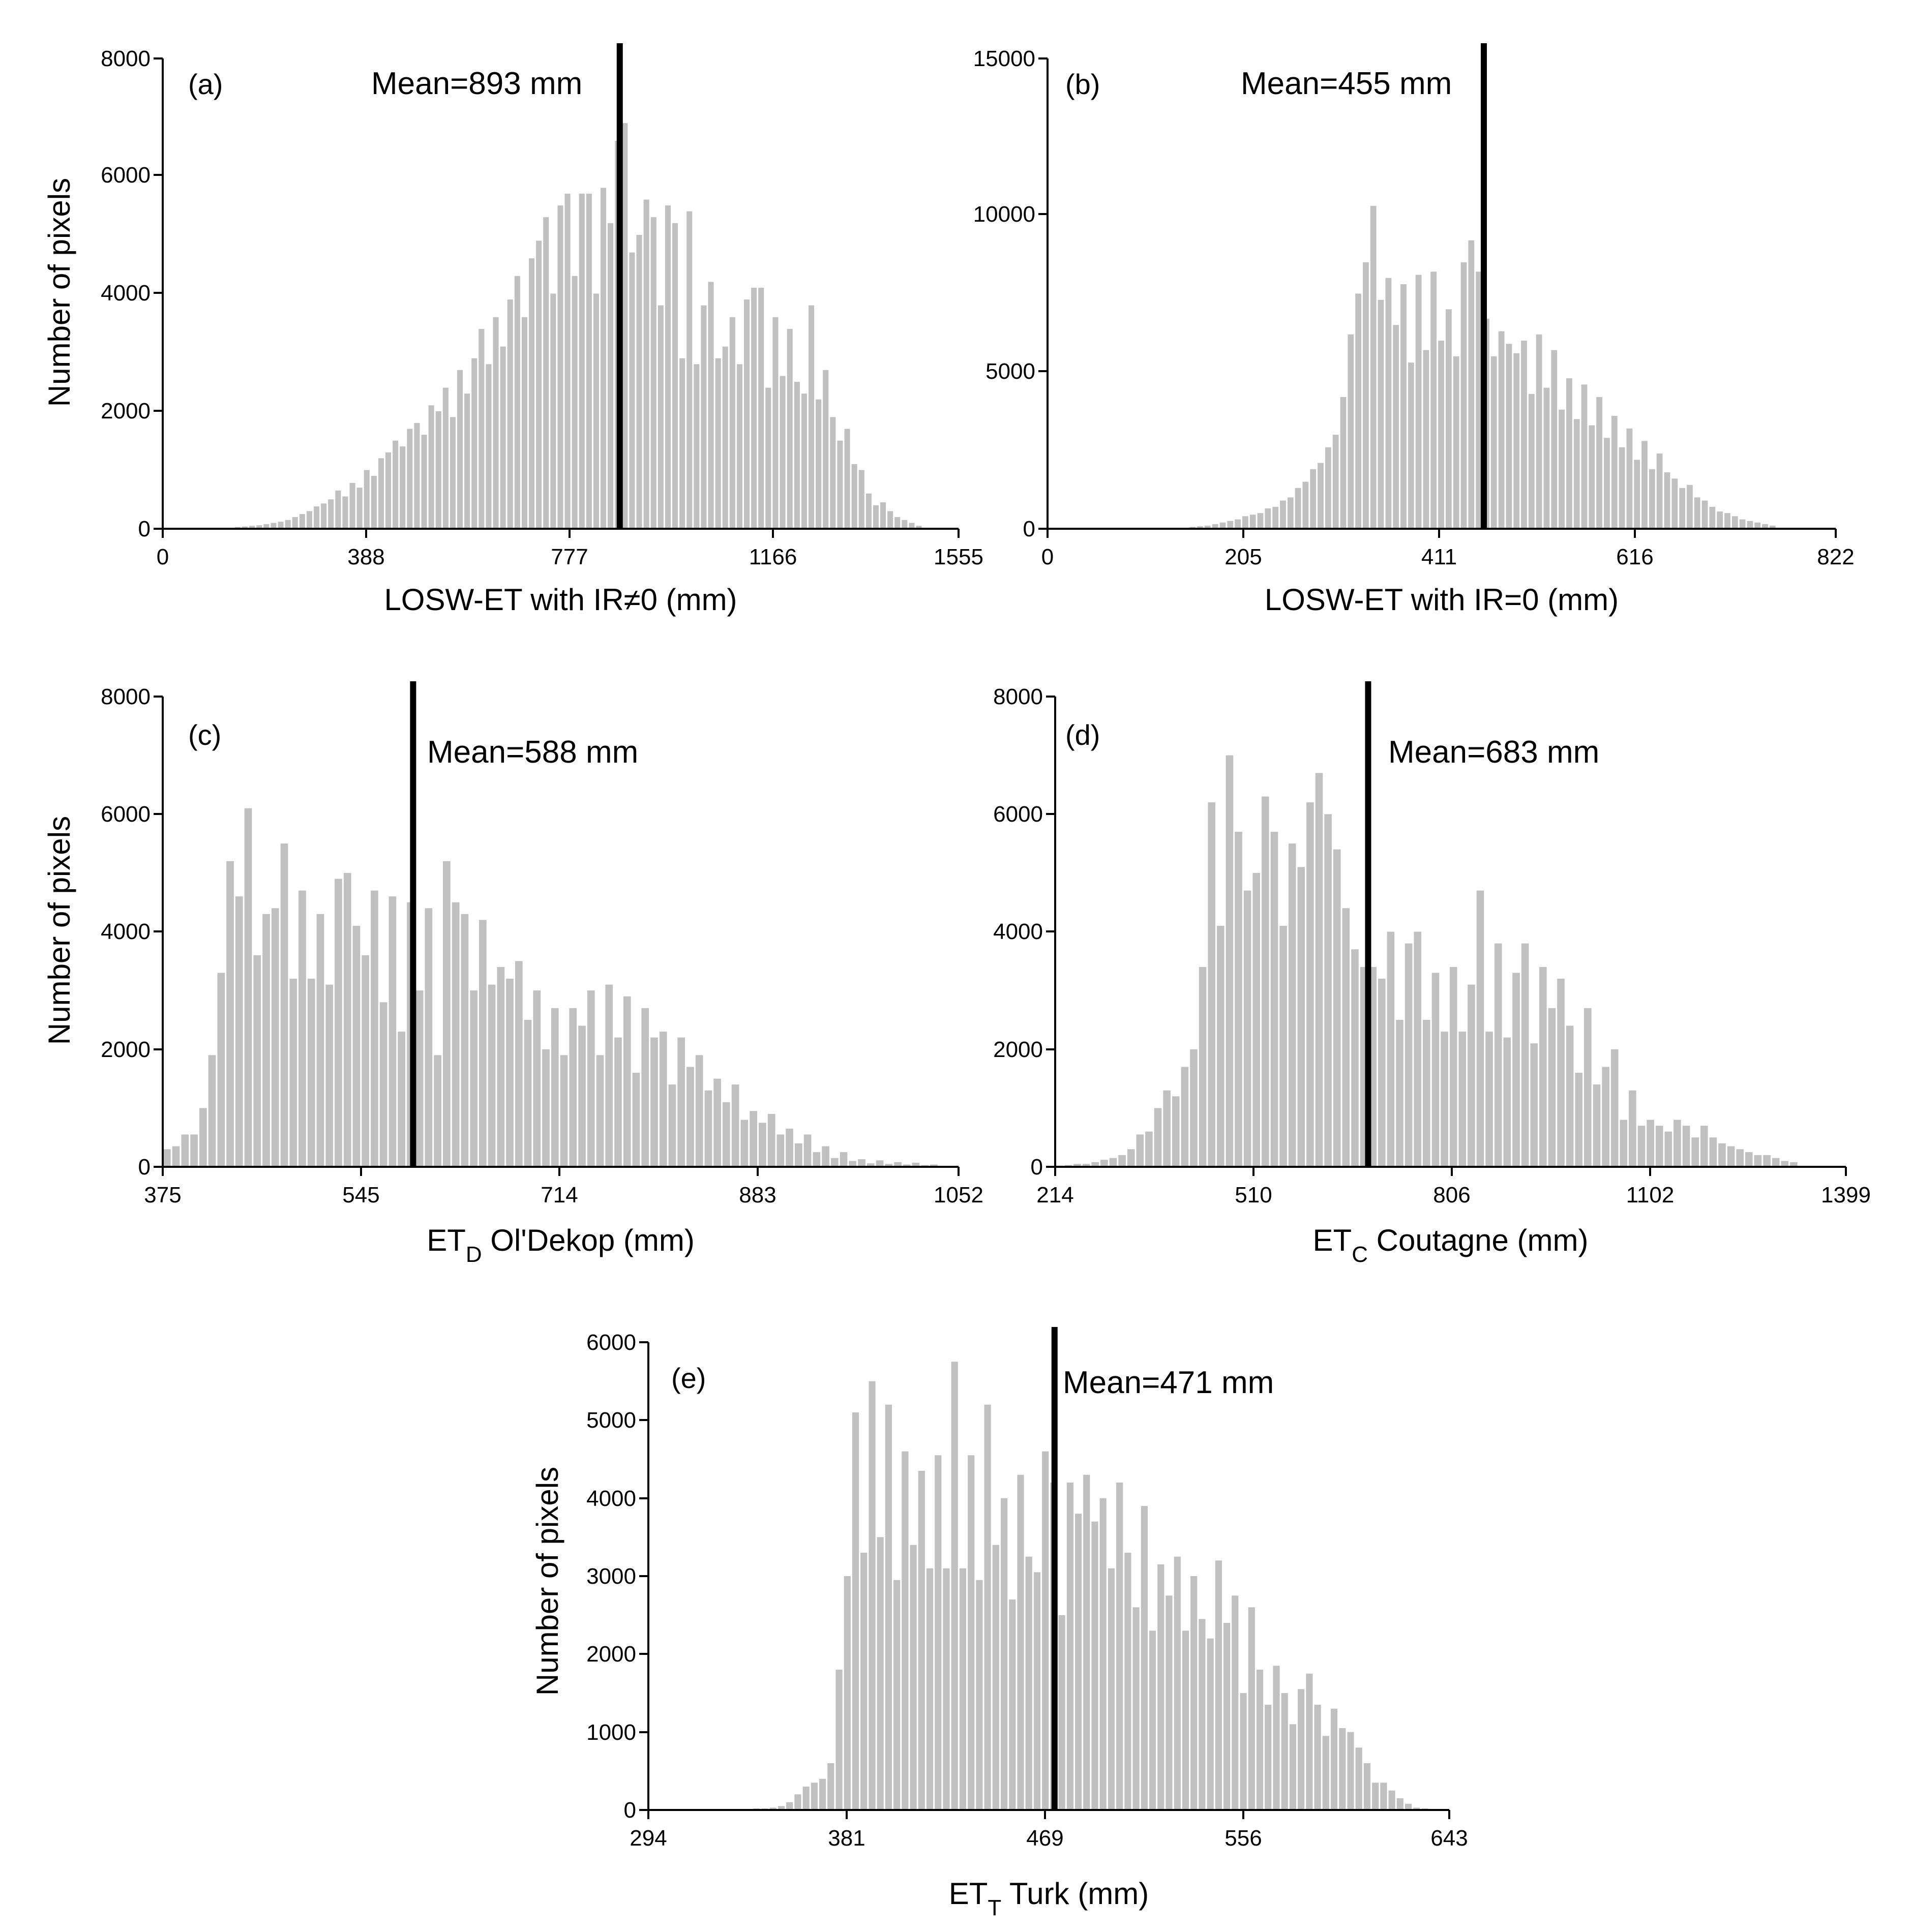 The image size is (1912, 1932). What do you see at coordinates (611, 1577) in the screenshot?
I see `y-tick-label: 3000` at bounding box center [611, 1577].